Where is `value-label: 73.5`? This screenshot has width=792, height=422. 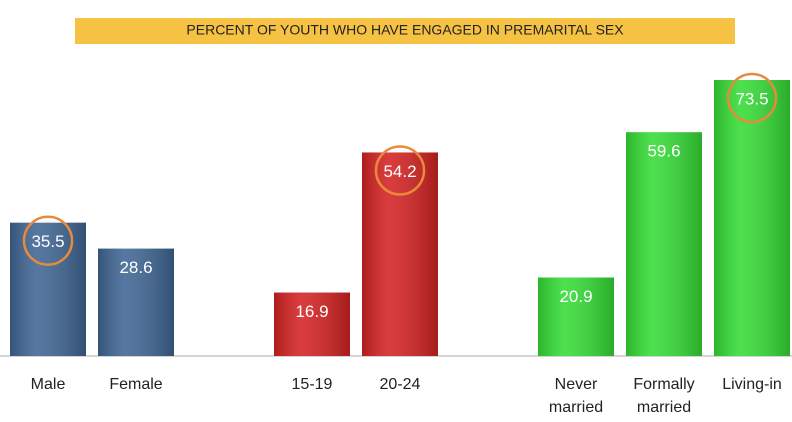 value-label: 73.5 is located at coordinates (751, 98).